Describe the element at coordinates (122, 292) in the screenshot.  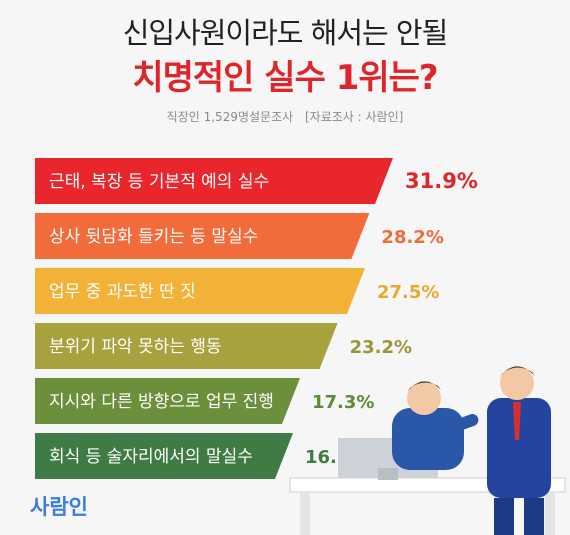
I see `category-label-3: 업무 중 과도한 딴 짓` at that location.